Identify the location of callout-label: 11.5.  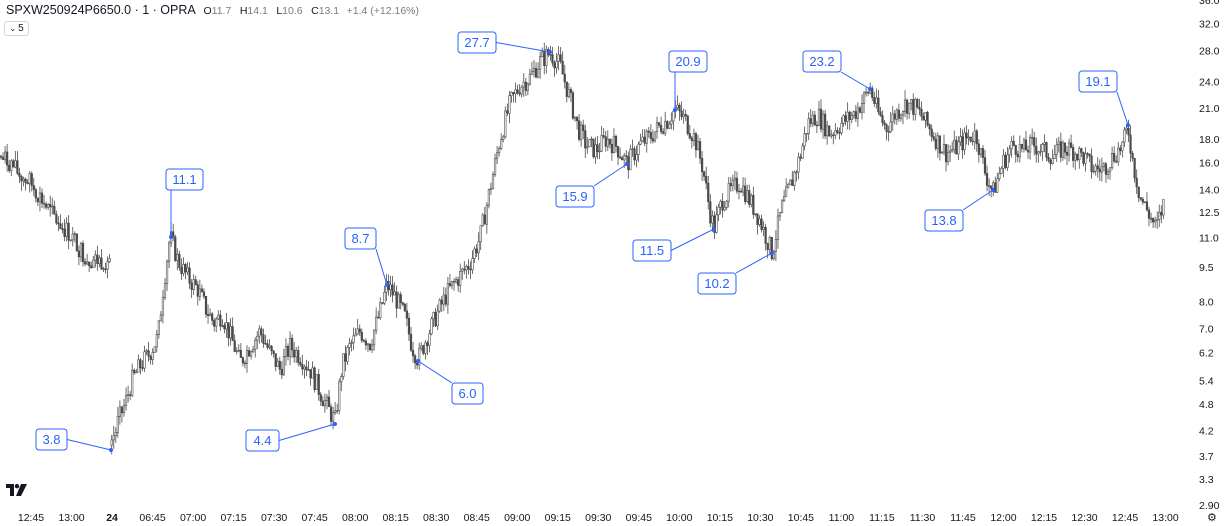
(652, 250).